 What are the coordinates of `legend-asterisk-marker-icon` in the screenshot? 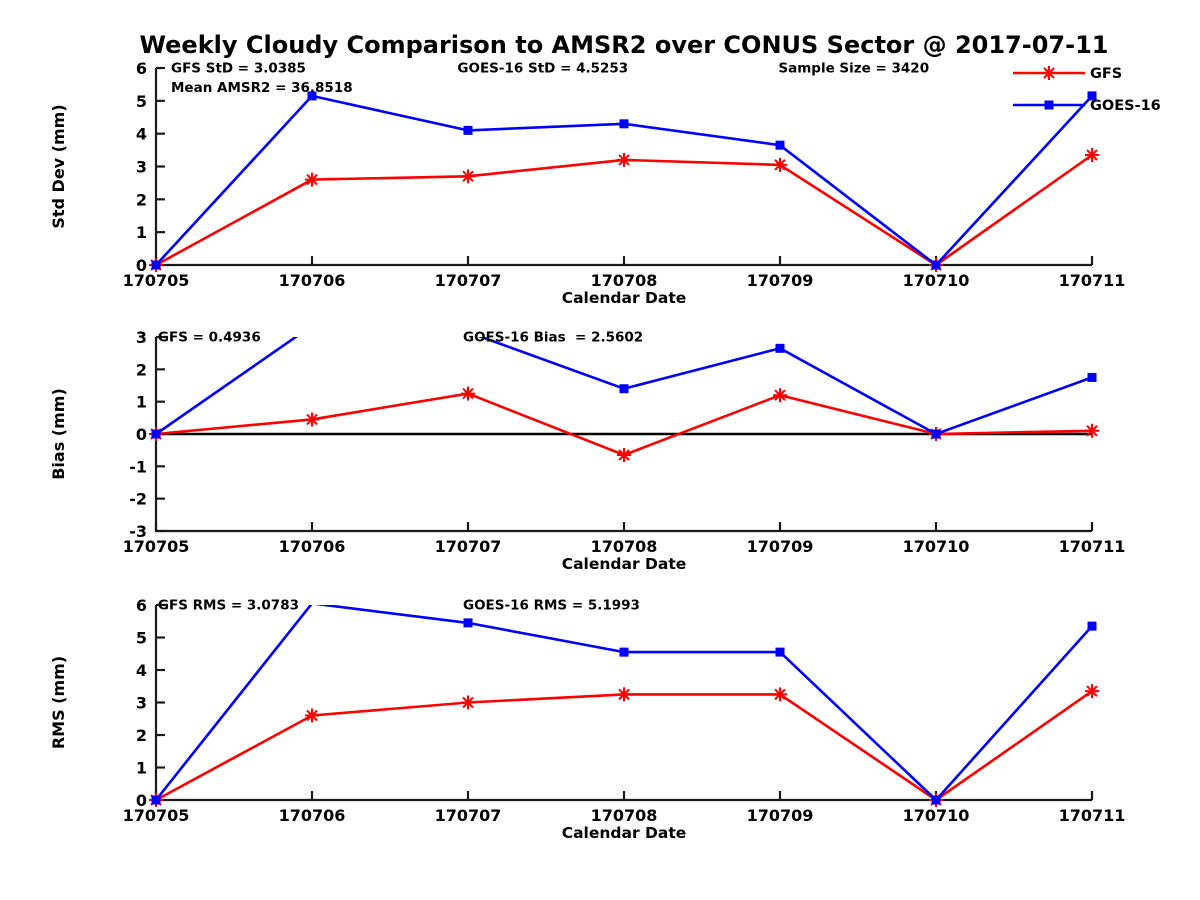 It's located at (1049, 73).